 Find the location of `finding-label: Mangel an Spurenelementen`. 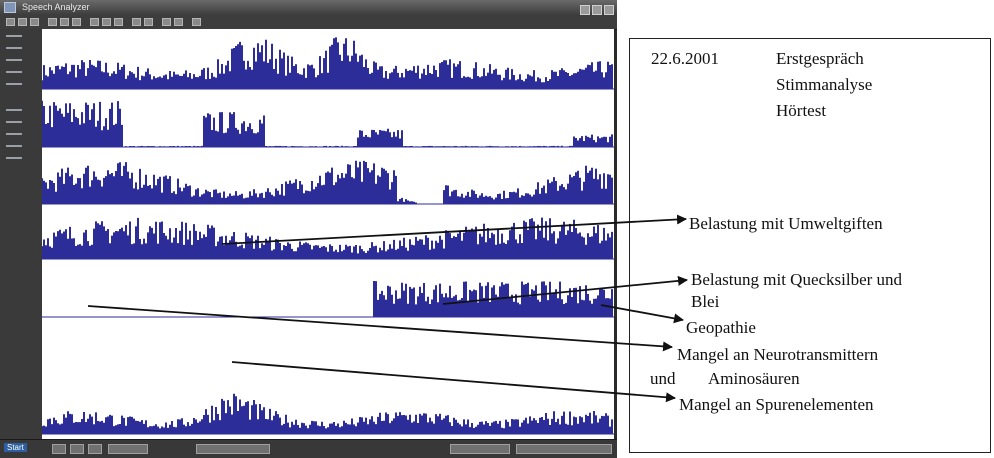

finding-label: Mangel an Spurenelementen is located at coordinates (776, 404).